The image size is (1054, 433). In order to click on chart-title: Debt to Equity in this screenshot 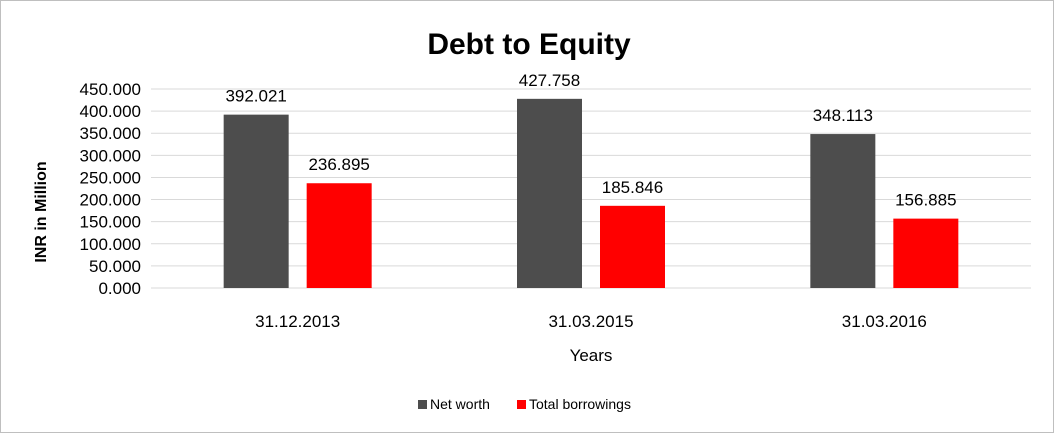, I will do `click(529, 44)`.